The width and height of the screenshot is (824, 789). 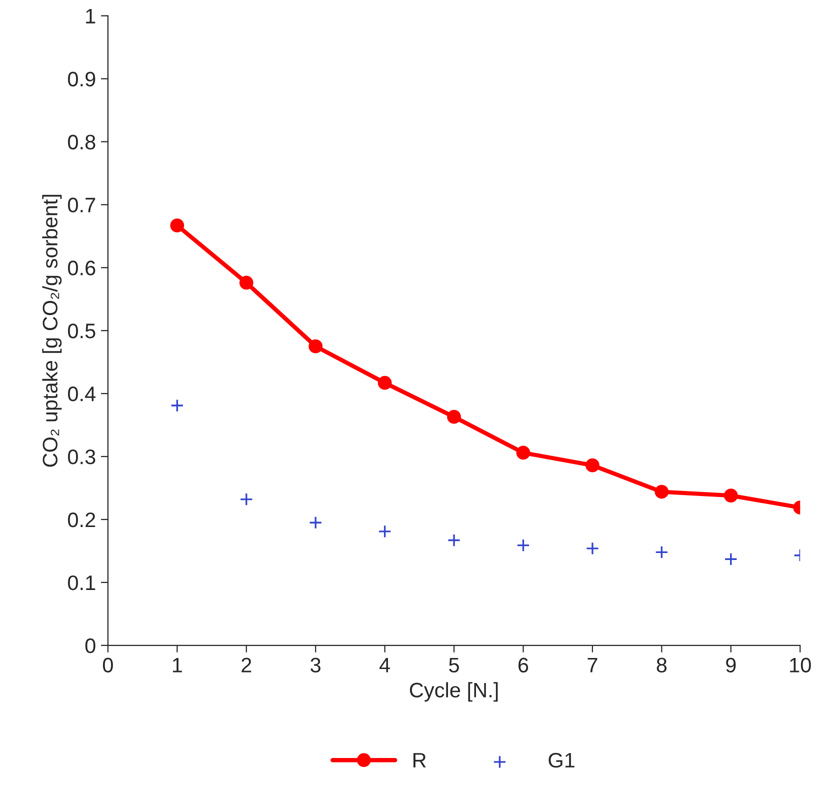 What do you see at coordinates (731, 665) in the screenshot?
I see `x-tick-label: 9` at bounding box center [731, 665].